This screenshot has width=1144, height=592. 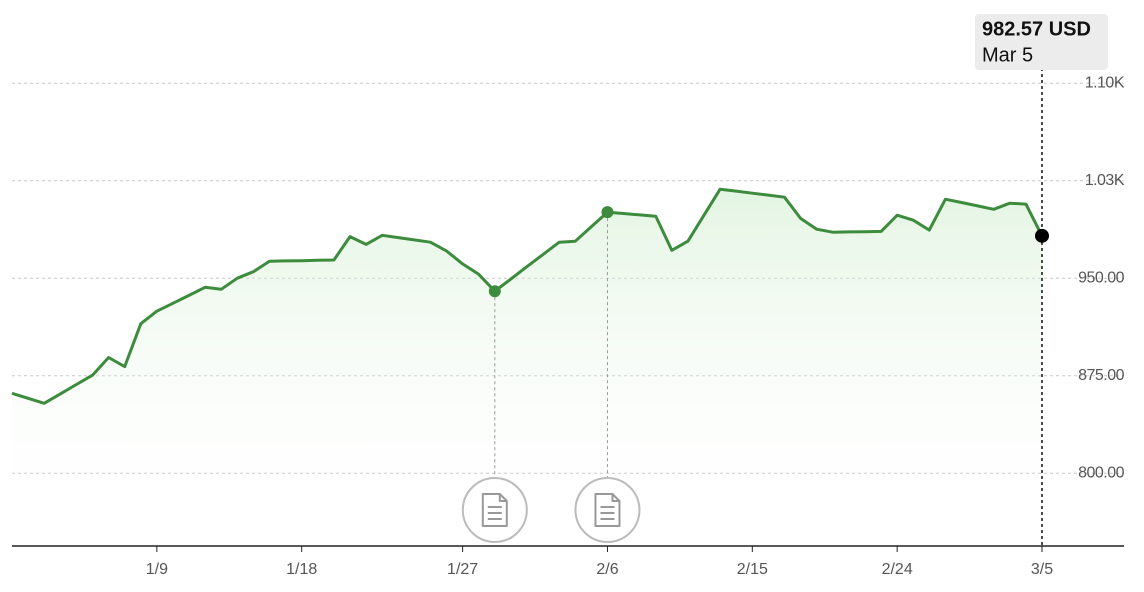 I want to click on x-tick-label: 1/18, so click(x=301, y=569).